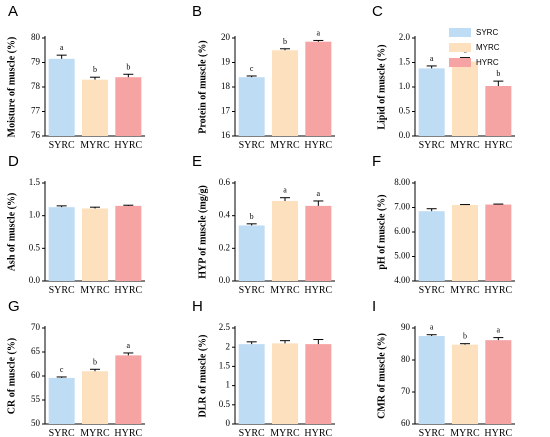 The width and height of the screenshot is (550, 437). What do you see at coordinates (228, 346) in the screenshot?
I see `y-tick-label: 2` at bounding box center [228, 346].